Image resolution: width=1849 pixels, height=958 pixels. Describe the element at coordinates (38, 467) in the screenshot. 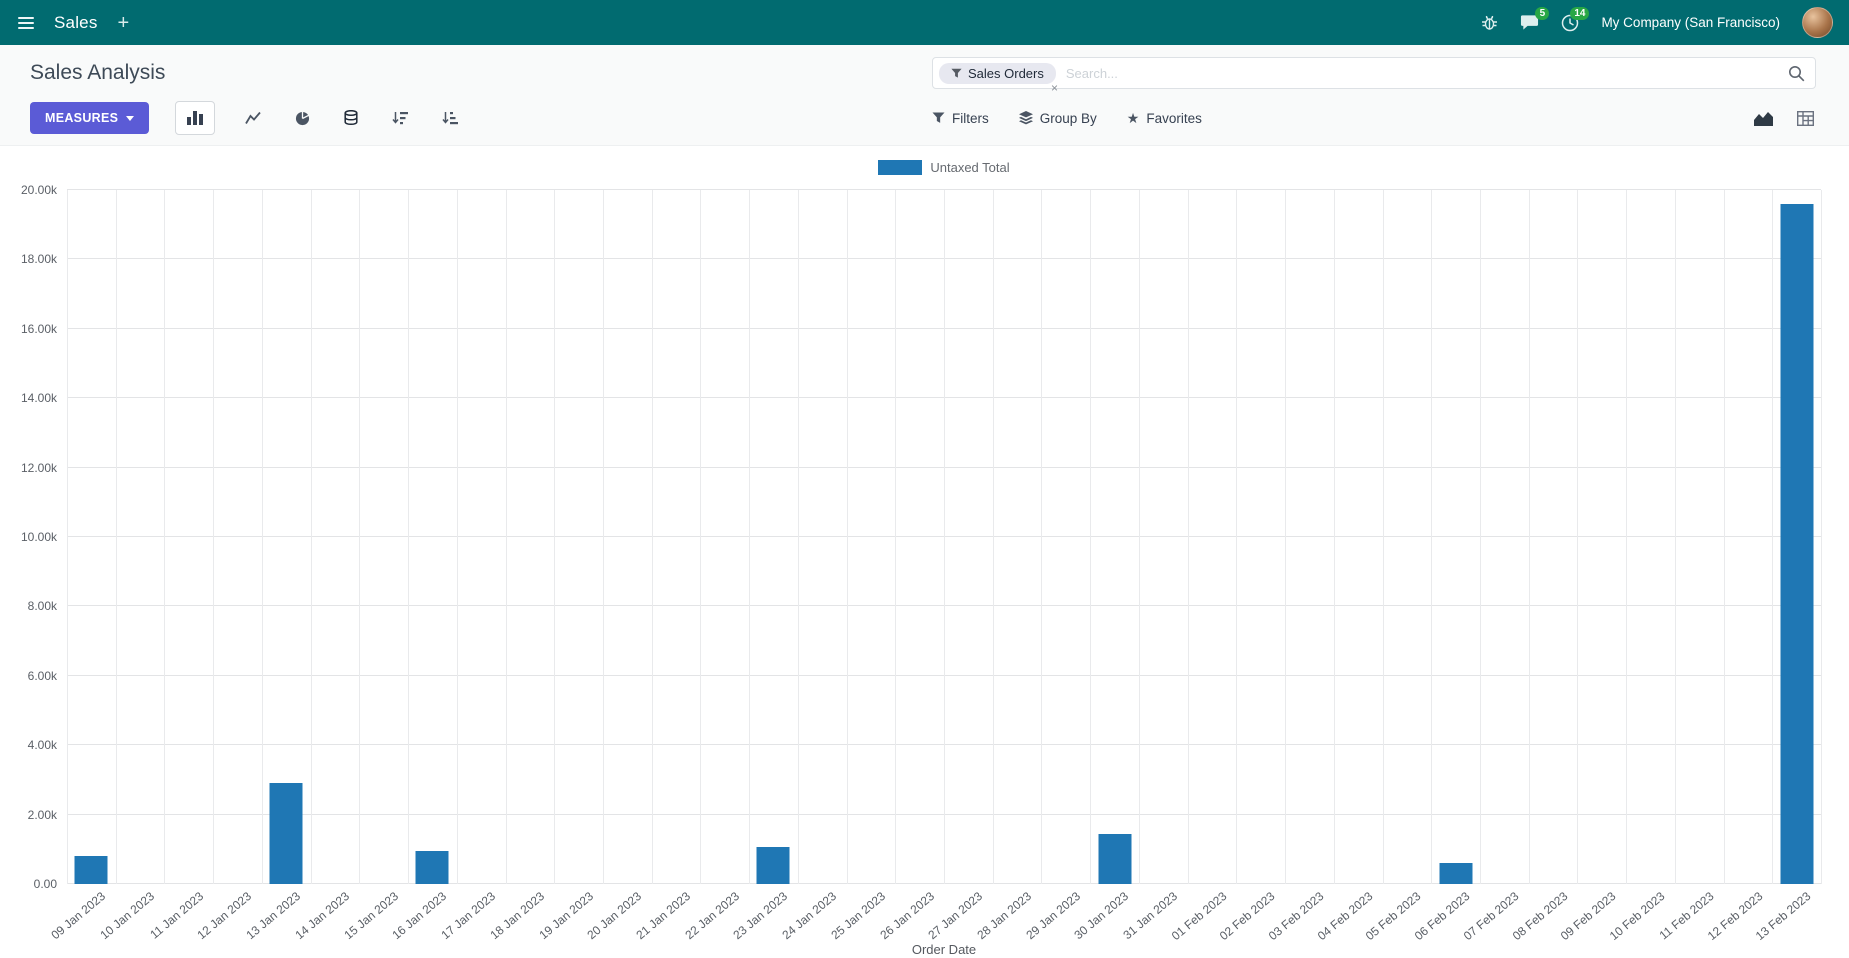

I see `y-tick-label: 12.00k` at that location.